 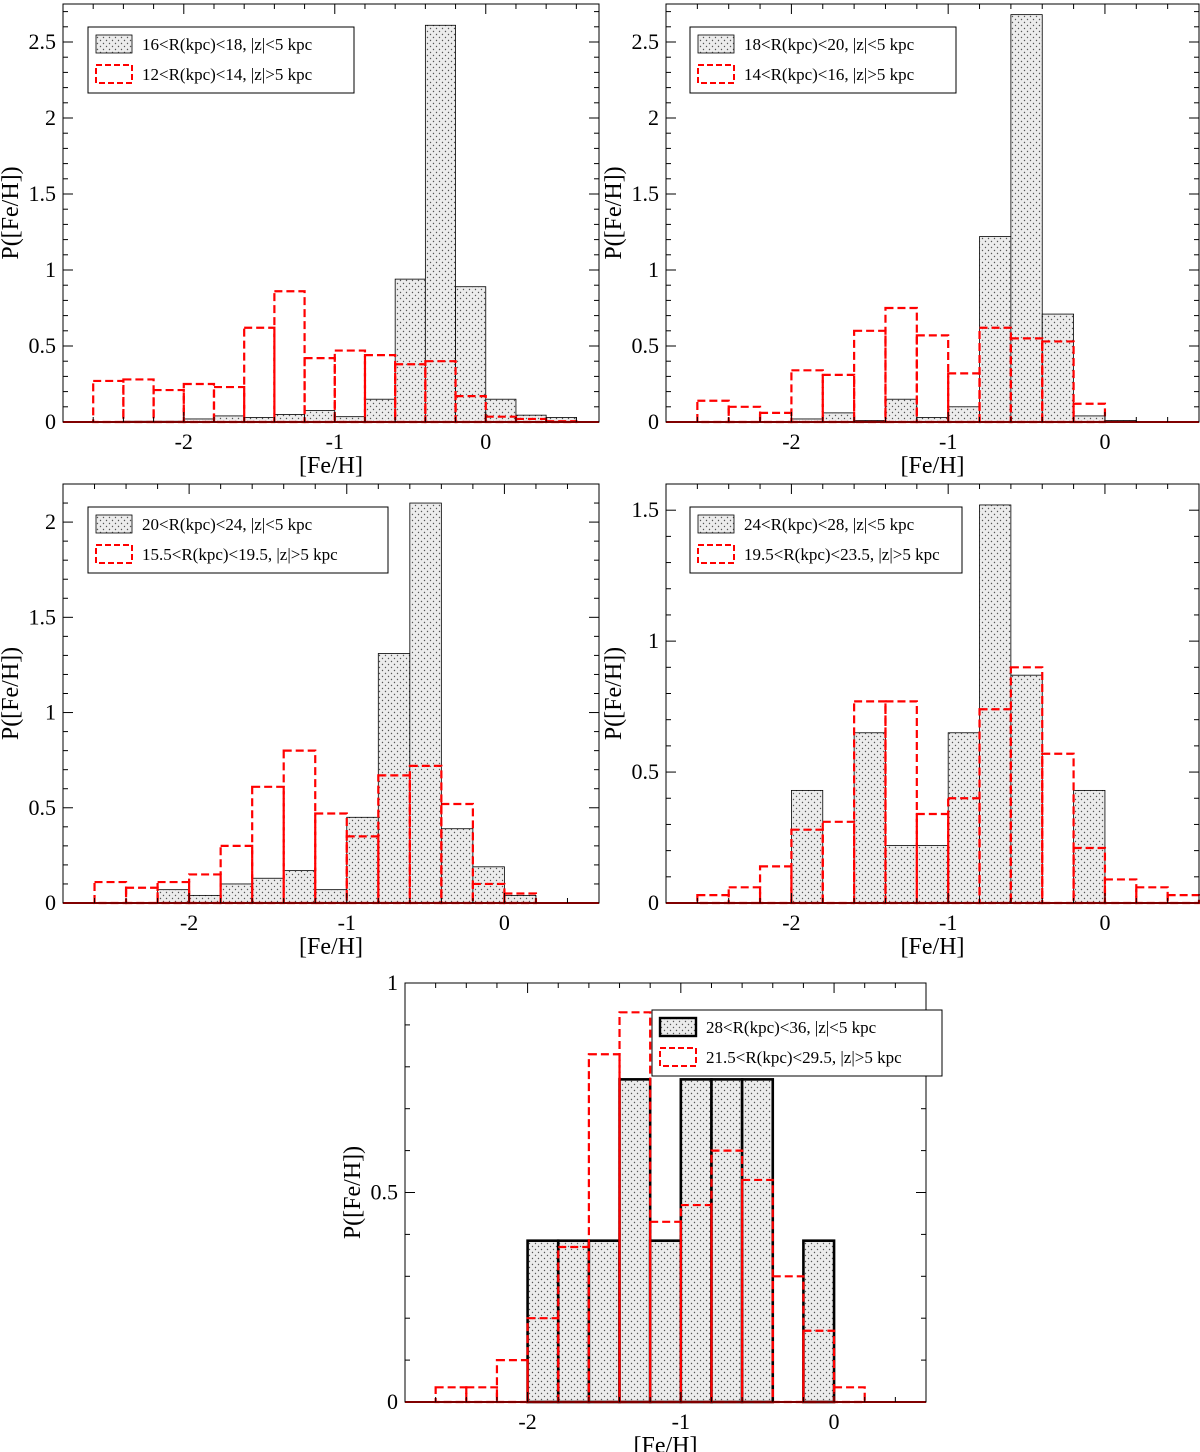 What do you see at coordinates (829, 524) in the screenshot?
I see `legend-label-black: 24<R(kpc)<28, |z|<5 kpc` at bounding box center [829, 524].